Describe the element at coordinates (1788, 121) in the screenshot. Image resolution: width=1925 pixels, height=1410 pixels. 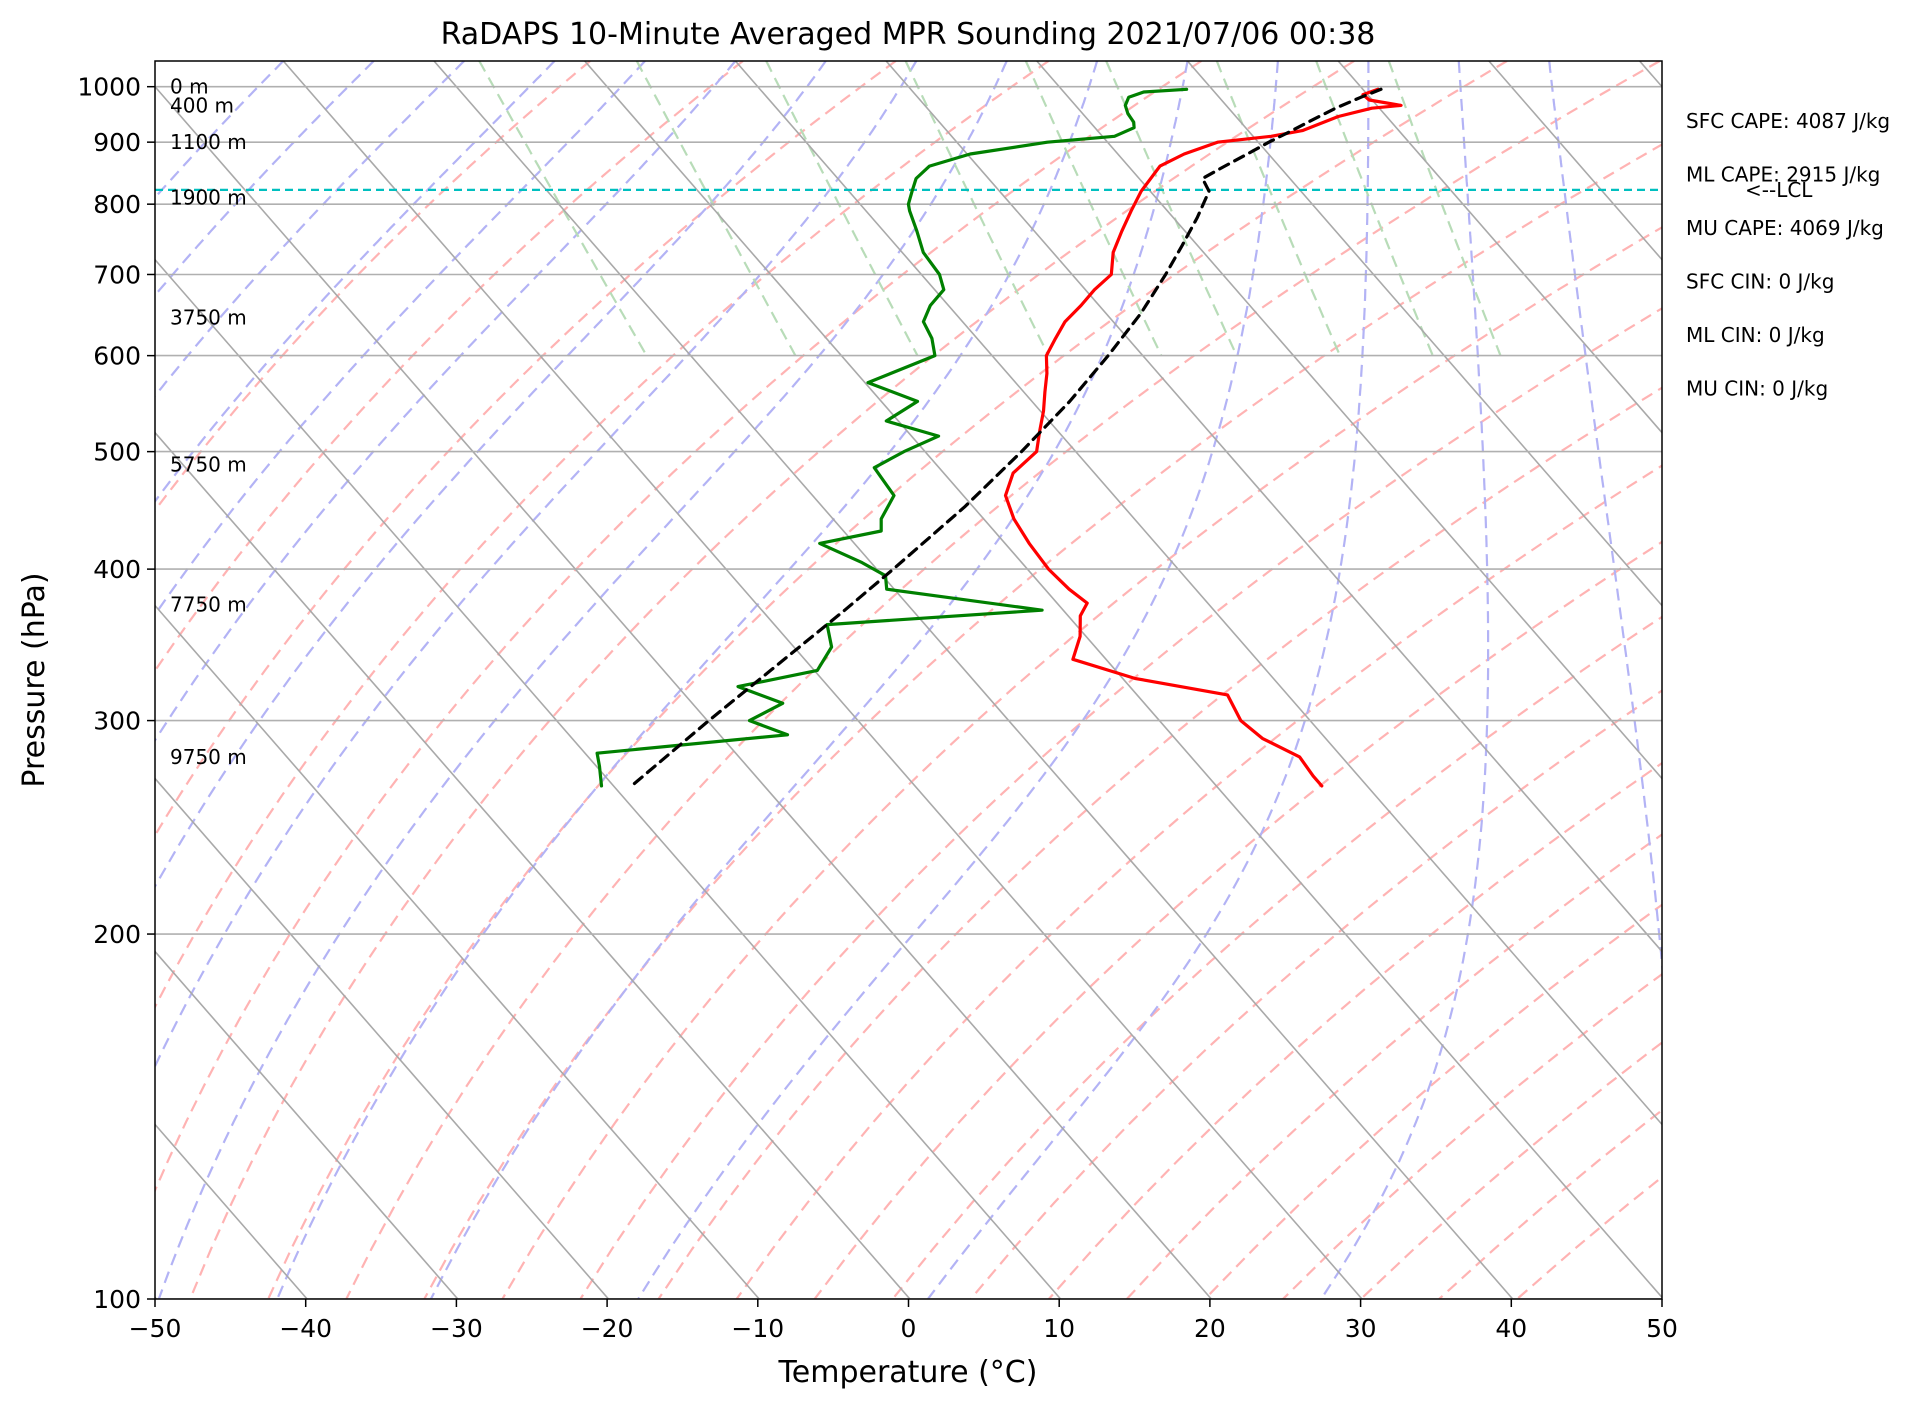
I see `index-value: SFC CAPE: 4087 J/kg` at that location.